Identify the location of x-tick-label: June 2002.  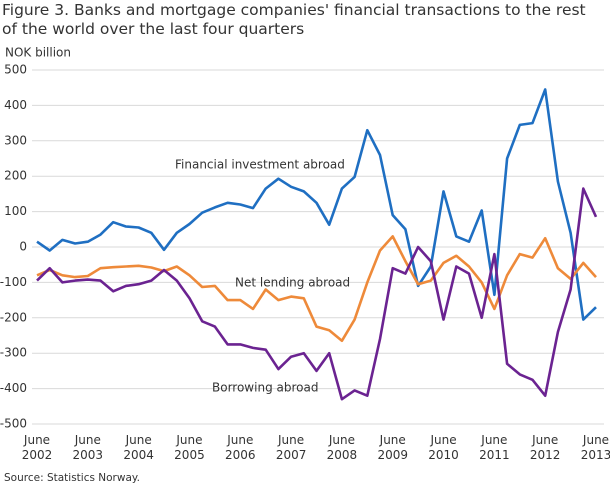
(37, 447).